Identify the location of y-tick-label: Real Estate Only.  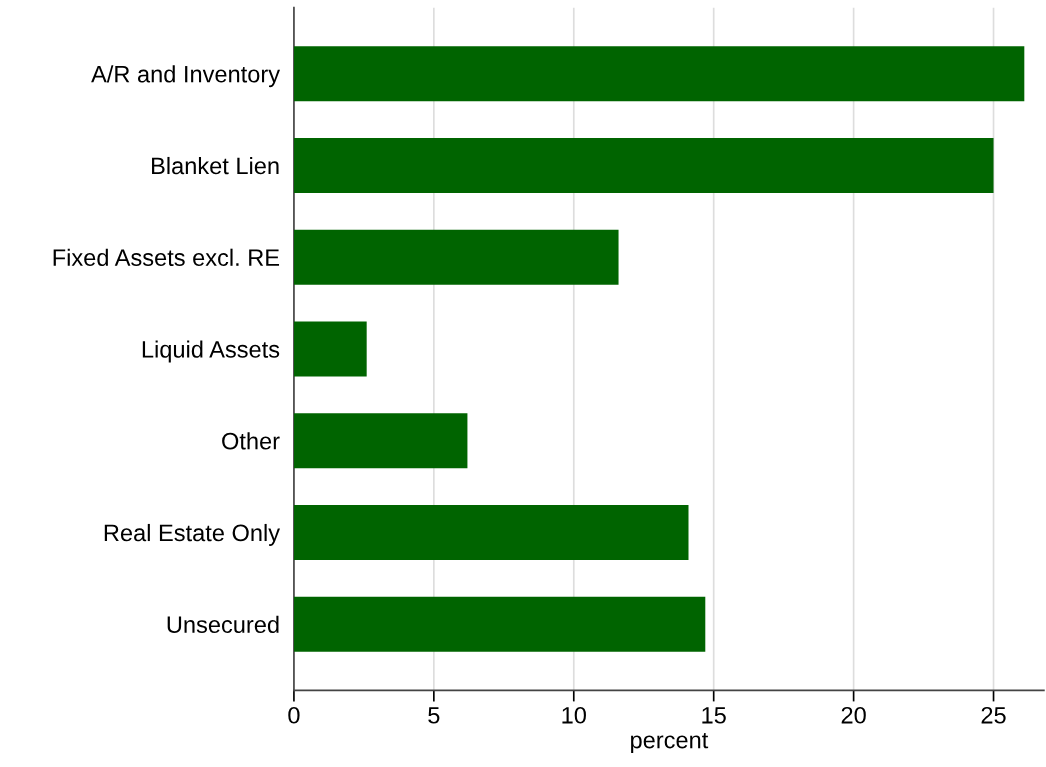
(192, 534).